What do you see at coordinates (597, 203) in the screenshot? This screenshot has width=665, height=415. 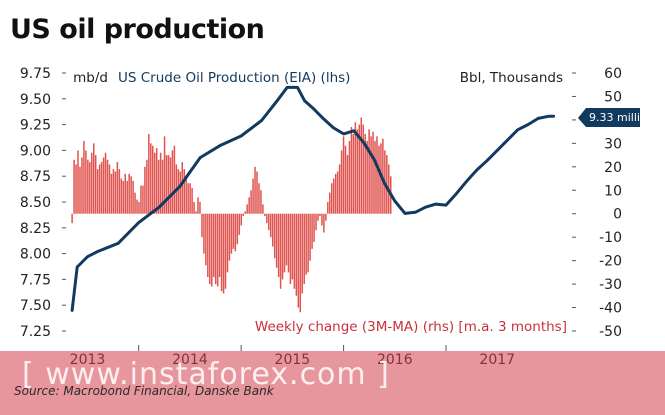 I see `right-axis-ticks: 6050403020100-10-20-30-40-50` at bounding box center [597, 203].